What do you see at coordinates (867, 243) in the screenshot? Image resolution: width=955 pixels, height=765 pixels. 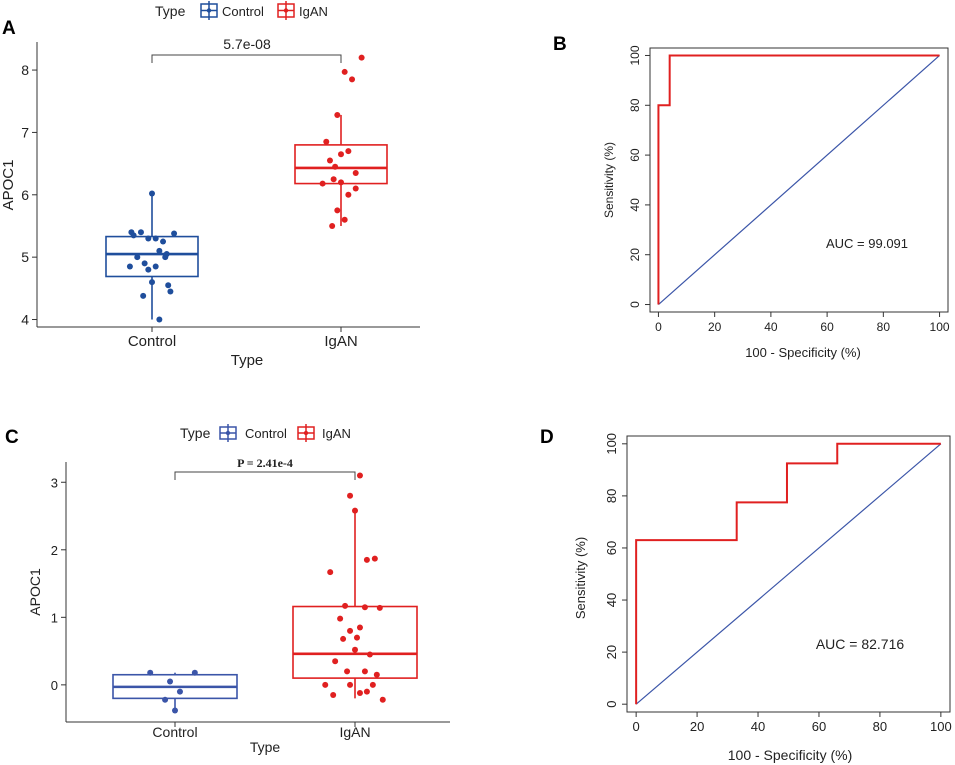 I see `auc-label-b: AUC = 99.091` at bounding box center [867, 243].